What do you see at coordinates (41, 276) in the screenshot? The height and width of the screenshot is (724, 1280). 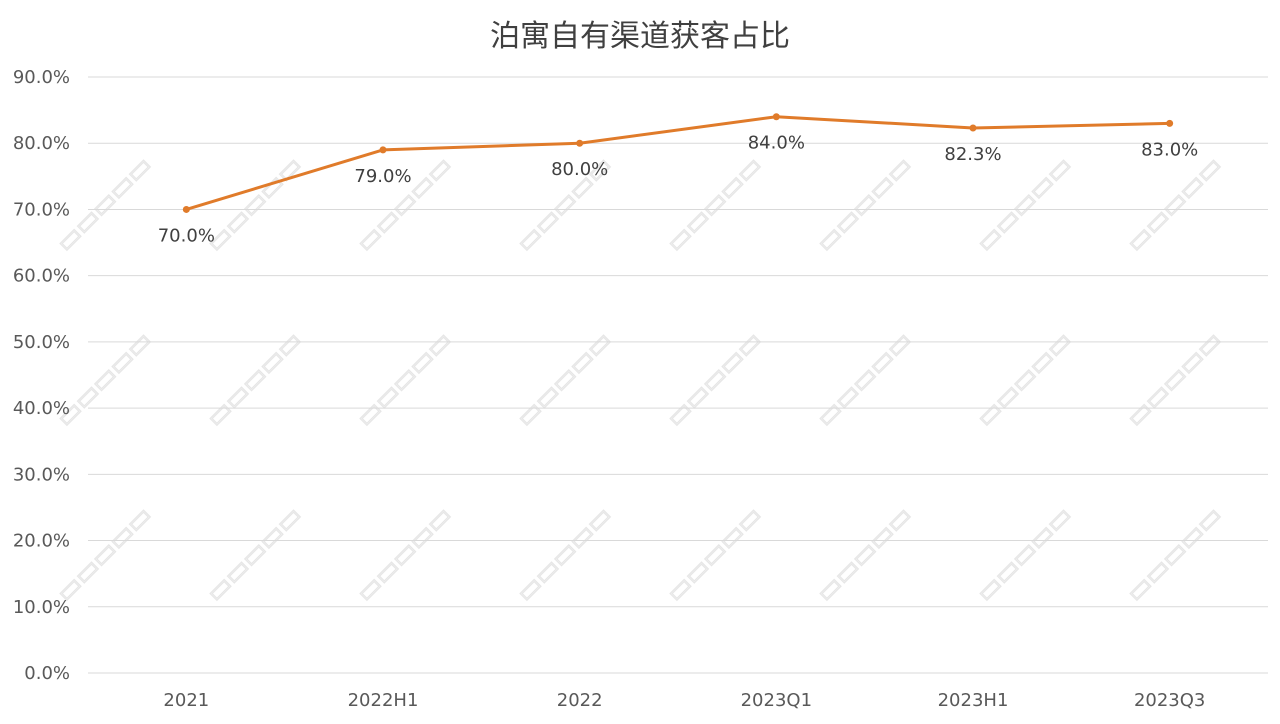 I see `y-tick-label: 60.0%` at bounding box center [41, 276].